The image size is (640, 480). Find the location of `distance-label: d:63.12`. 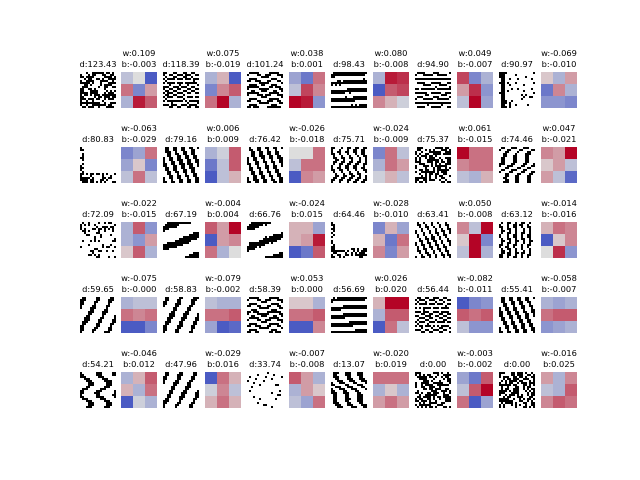

distance-label: d:63.12 is located at coordinates (517, 214).